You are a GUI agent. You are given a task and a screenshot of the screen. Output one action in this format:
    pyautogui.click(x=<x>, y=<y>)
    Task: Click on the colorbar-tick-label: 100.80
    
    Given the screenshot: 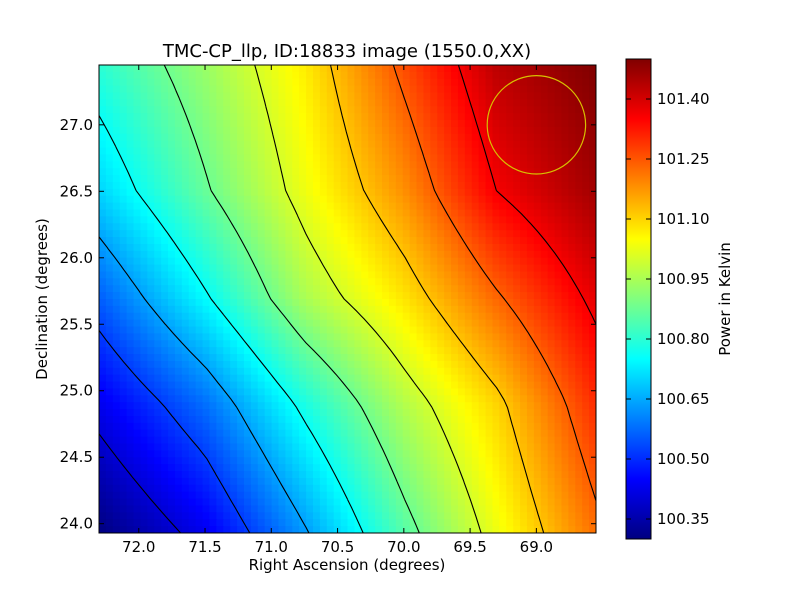 What is the action you would take?
    pyautogui.click(x=683, y=339)
    